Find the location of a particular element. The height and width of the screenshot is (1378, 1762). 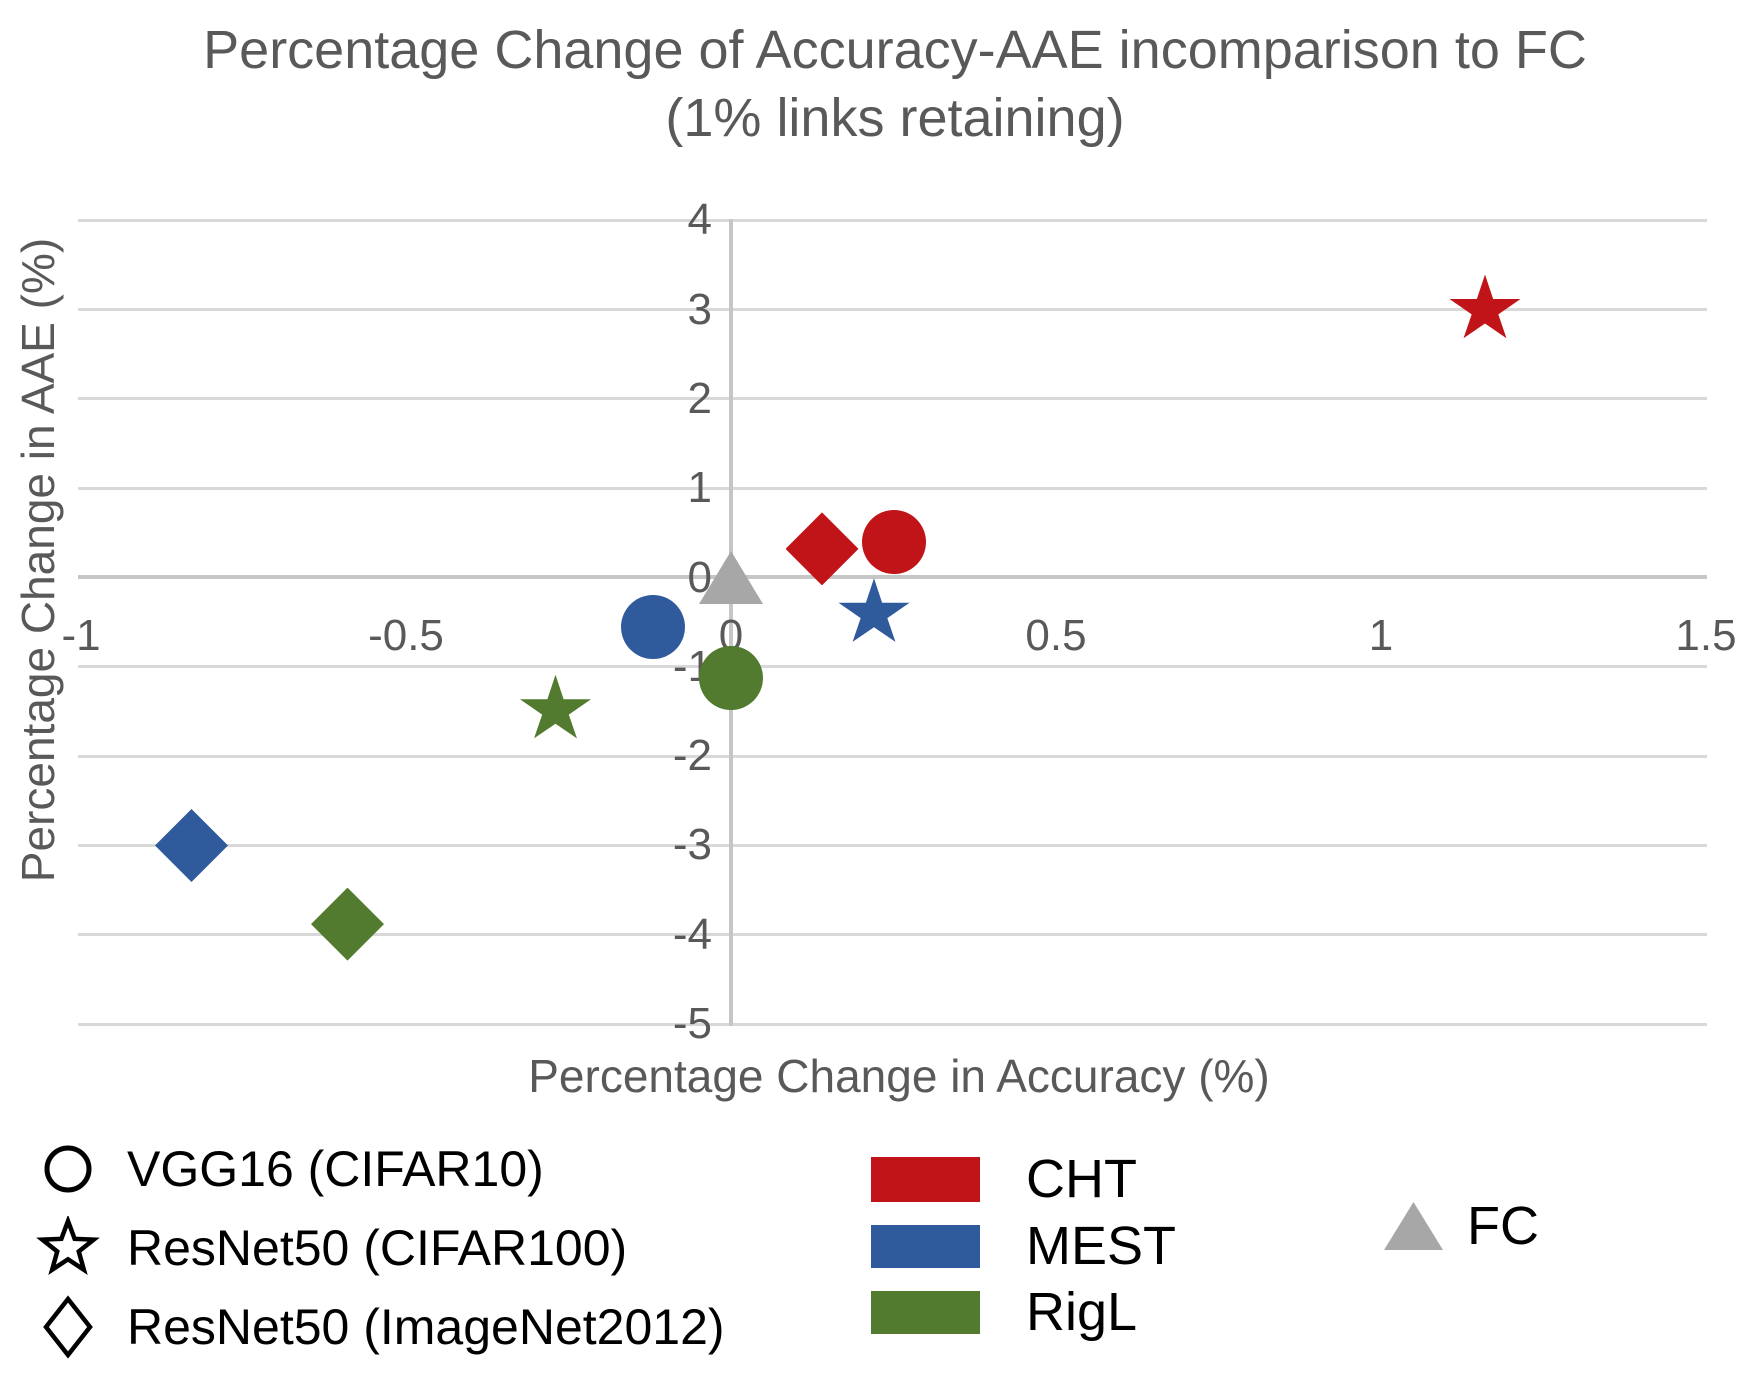

legend-star-icon is located at coordinates (68, 1246).